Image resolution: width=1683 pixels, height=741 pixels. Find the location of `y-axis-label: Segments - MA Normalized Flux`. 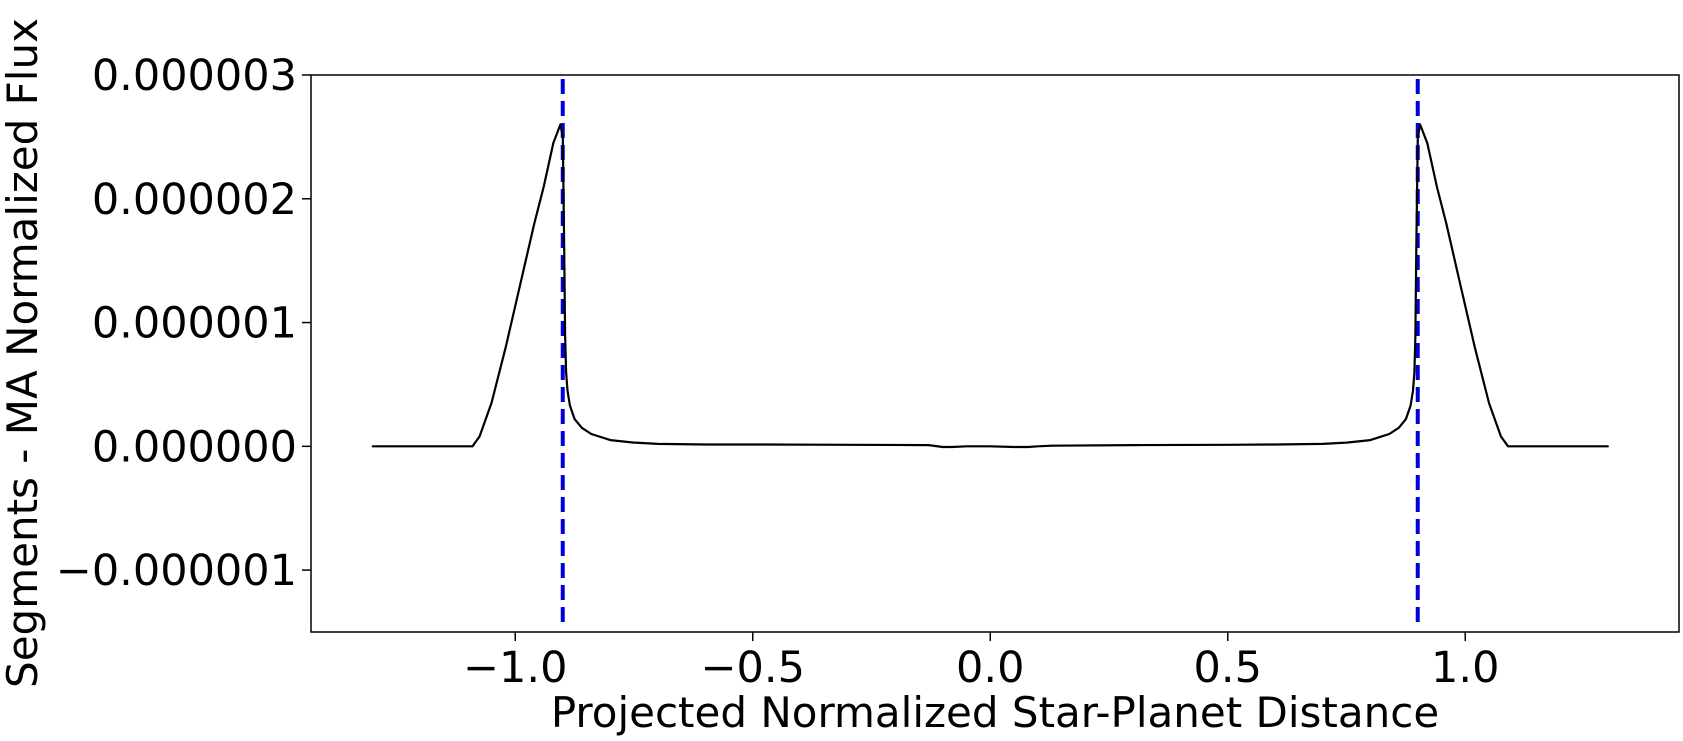

y-axis-label: Segments - MA Normalized Flux is located at coordinates (23, 353).